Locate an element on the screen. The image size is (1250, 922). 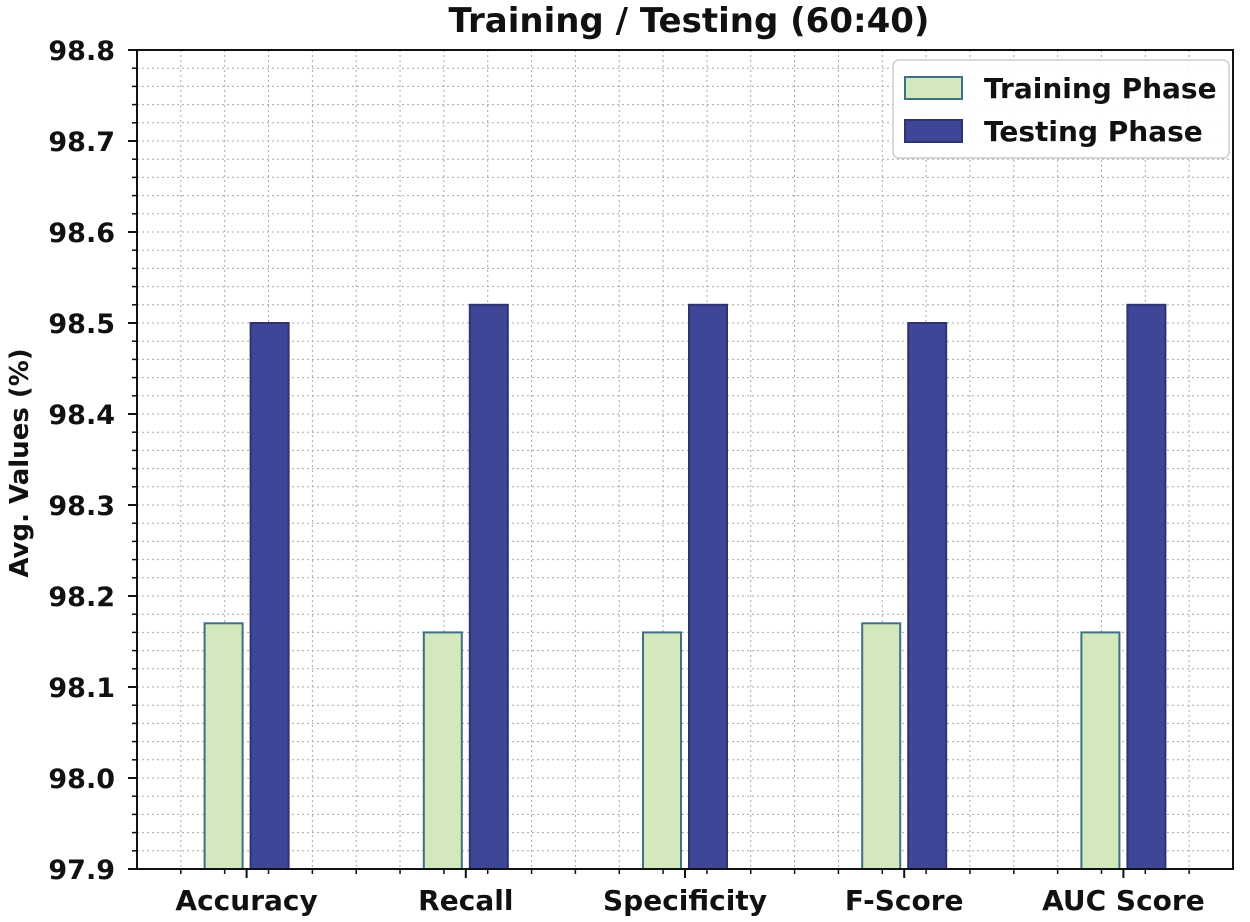
x-tick-label: F-Score is located at coordinates (904, 900).